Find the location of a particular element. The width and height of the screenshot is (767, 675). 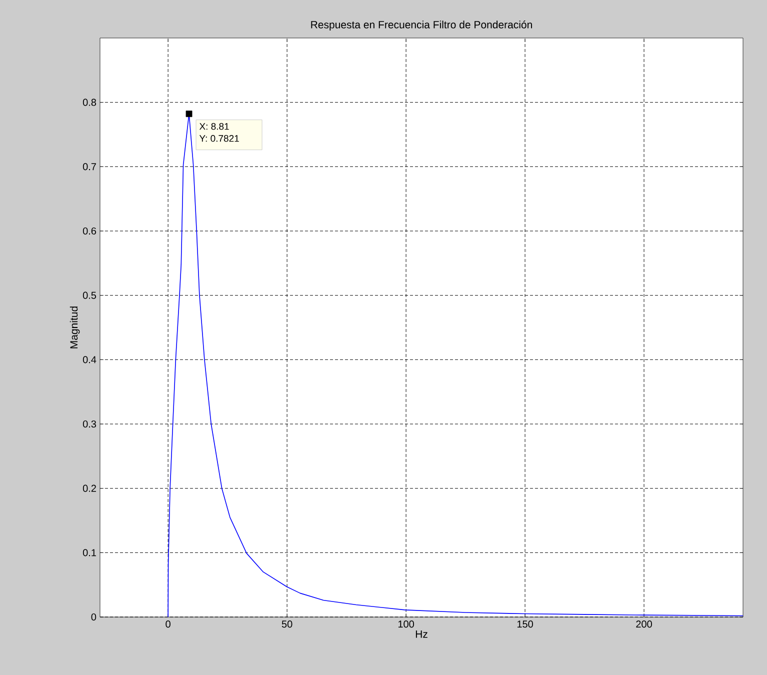

x-tick-label: 150 is located at coordinates (525, 624).